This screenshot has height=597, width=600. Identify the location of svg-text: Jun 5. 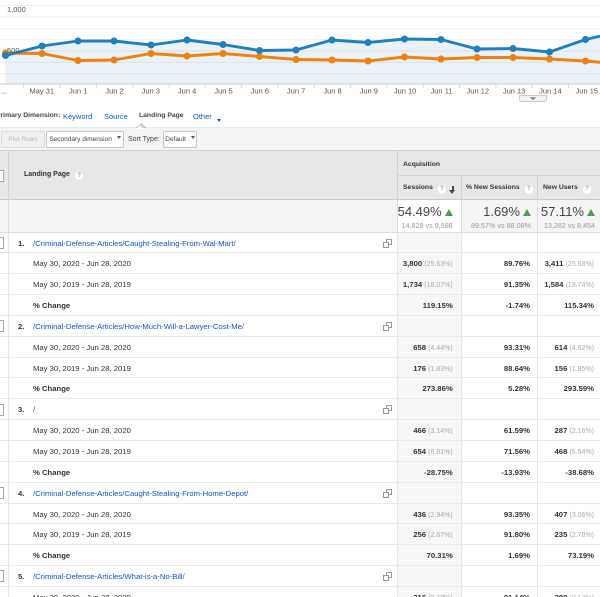
(223, 91).